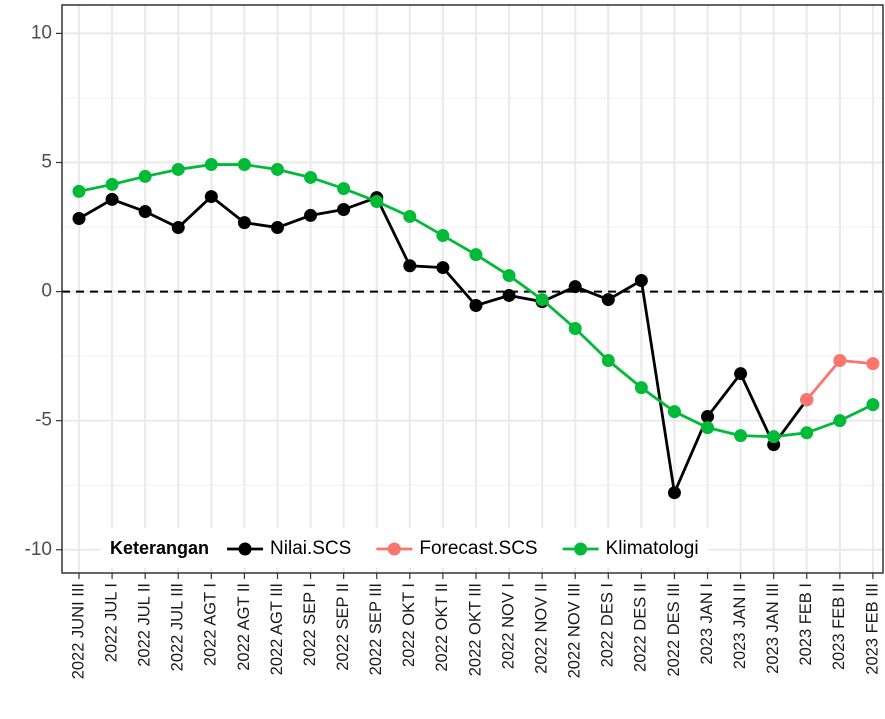 The height and width of the screenshot is (719, 885). What do you see at coordinates (343, 627) in the screenshot?
I see `x-tick-label: 2022 SEP II` at bounding box center [343, 627].